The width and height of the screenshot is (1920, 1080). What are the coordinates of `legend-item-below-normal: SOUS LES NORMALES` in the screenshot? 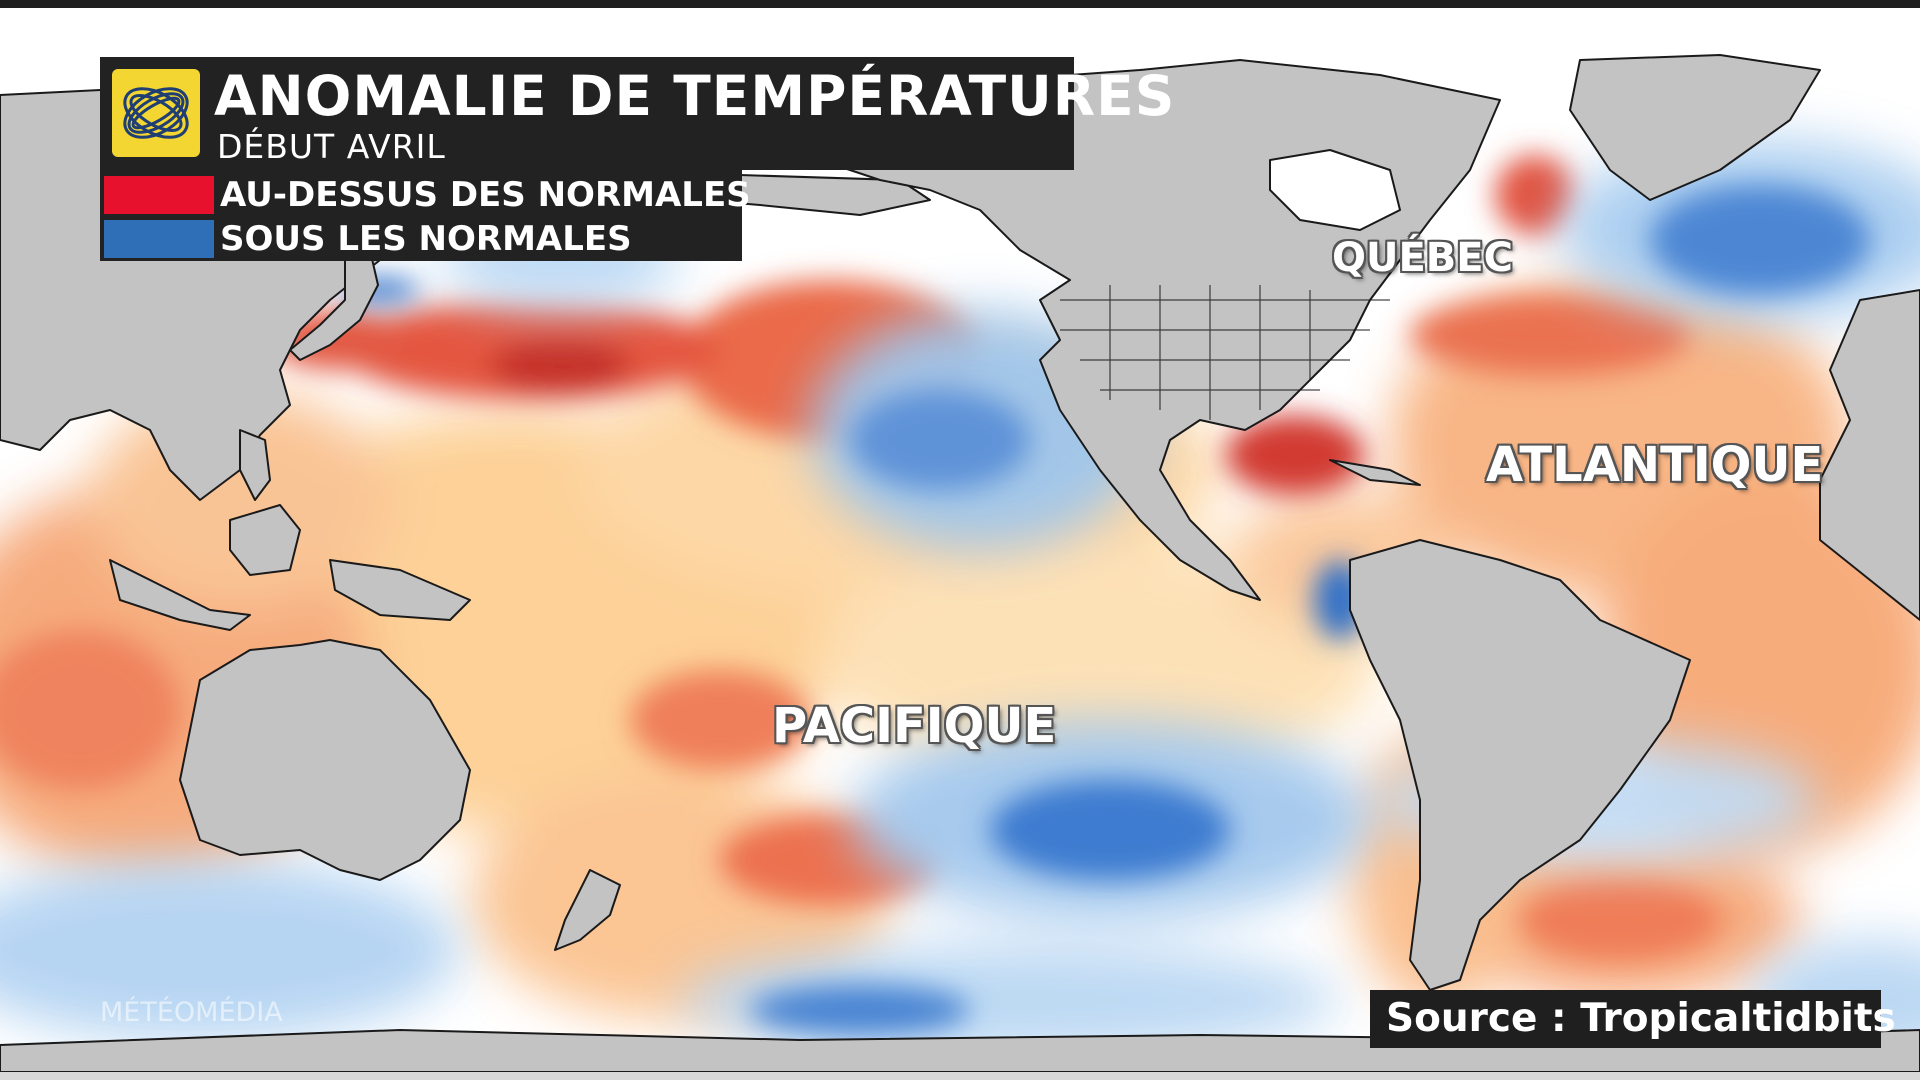 It's located at (419, 239).